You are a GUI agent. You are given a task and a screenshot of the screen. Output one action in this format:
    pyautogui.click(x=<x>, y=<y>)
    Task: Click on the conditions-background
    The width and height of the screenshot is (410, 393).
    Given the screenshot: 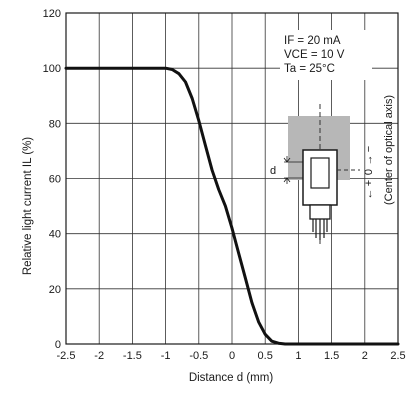 What is the action you would take?
    pyautogui.click(x=326, y=55)
    